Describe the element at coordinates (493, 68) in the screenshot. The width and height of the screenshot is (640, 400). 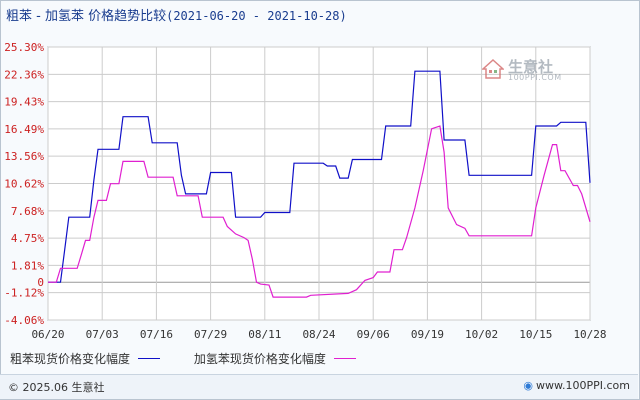
I see `house-logo-icon` at that location.